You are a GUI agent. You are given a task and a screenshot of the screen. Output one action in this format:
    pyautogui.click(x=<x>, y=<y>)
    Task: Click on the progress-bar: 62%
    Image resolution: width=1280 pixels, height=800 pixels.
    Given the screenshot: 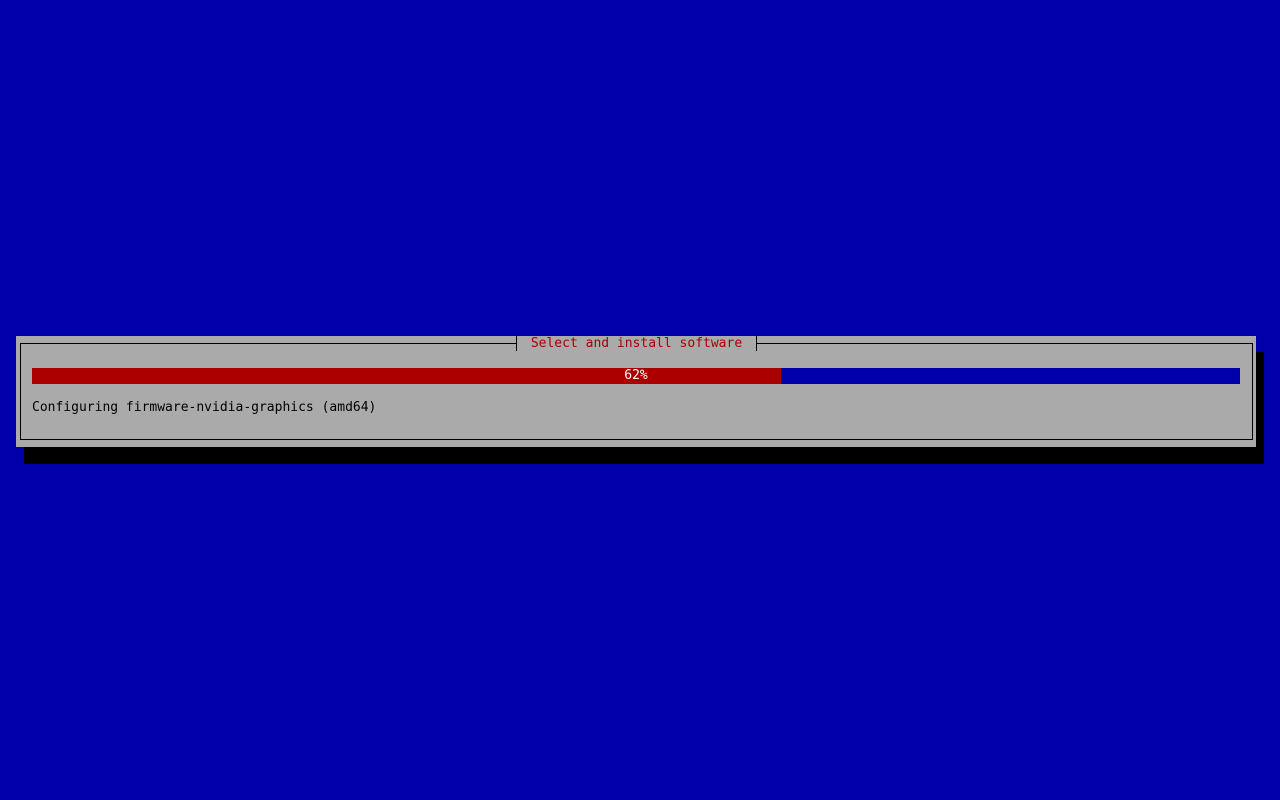 What is the action you would take?
    pyautogui.click(x=636, y=376)
    